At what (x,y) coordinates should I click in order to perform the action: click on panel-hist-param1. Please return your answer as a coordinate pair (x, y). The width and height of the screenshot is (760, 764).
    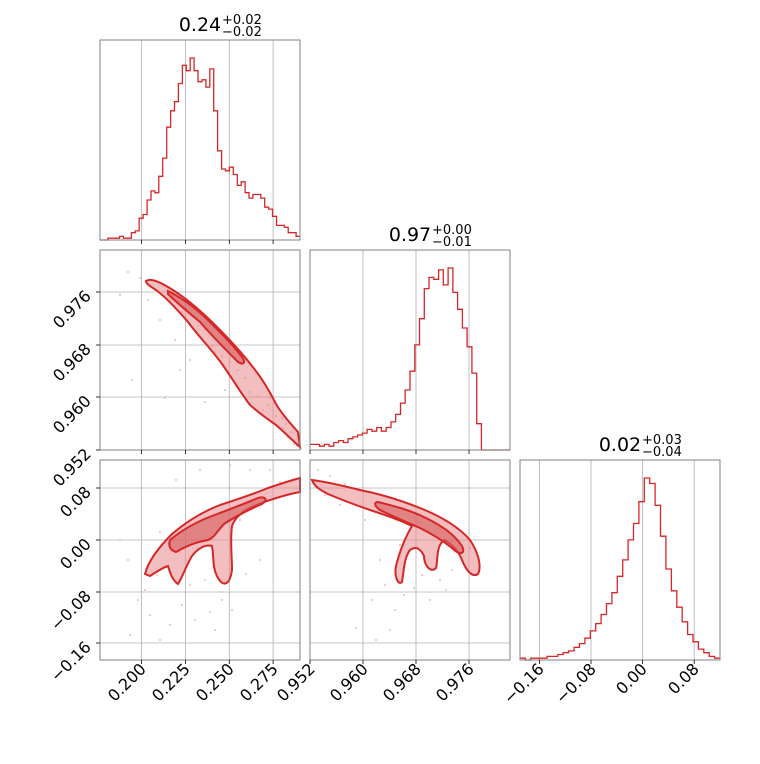
    Looking at the image, I should click on (410, 351).